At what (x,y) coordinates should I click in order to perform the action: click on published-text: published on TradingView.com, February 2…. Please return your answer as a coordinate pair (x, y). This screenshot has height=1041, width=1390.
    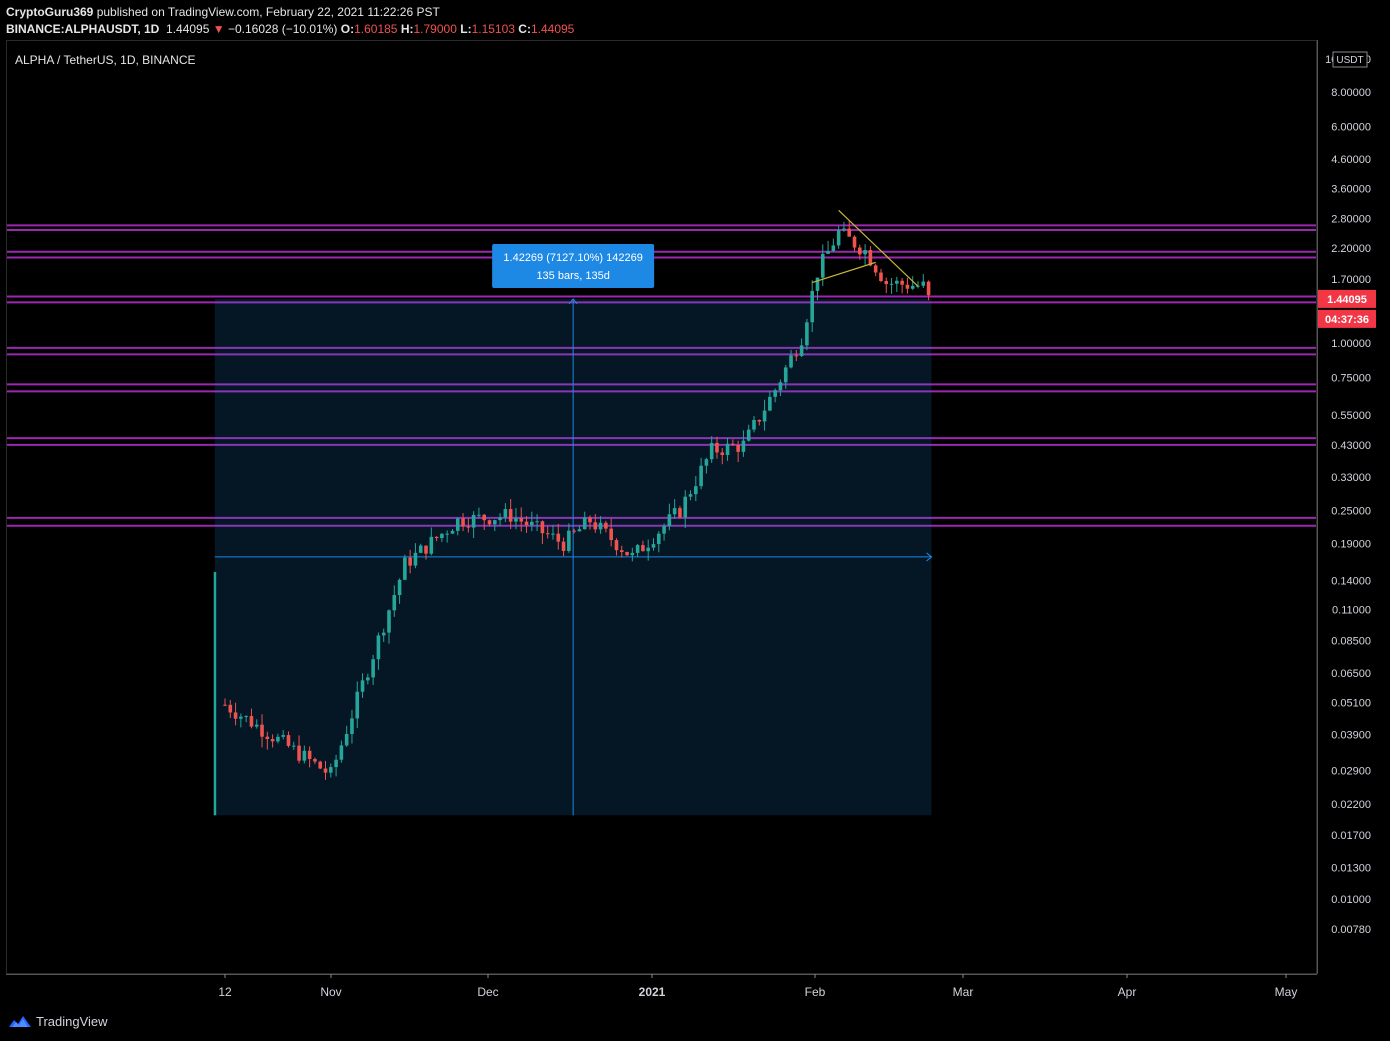
    Looking at the image, I should click on (268, 12).